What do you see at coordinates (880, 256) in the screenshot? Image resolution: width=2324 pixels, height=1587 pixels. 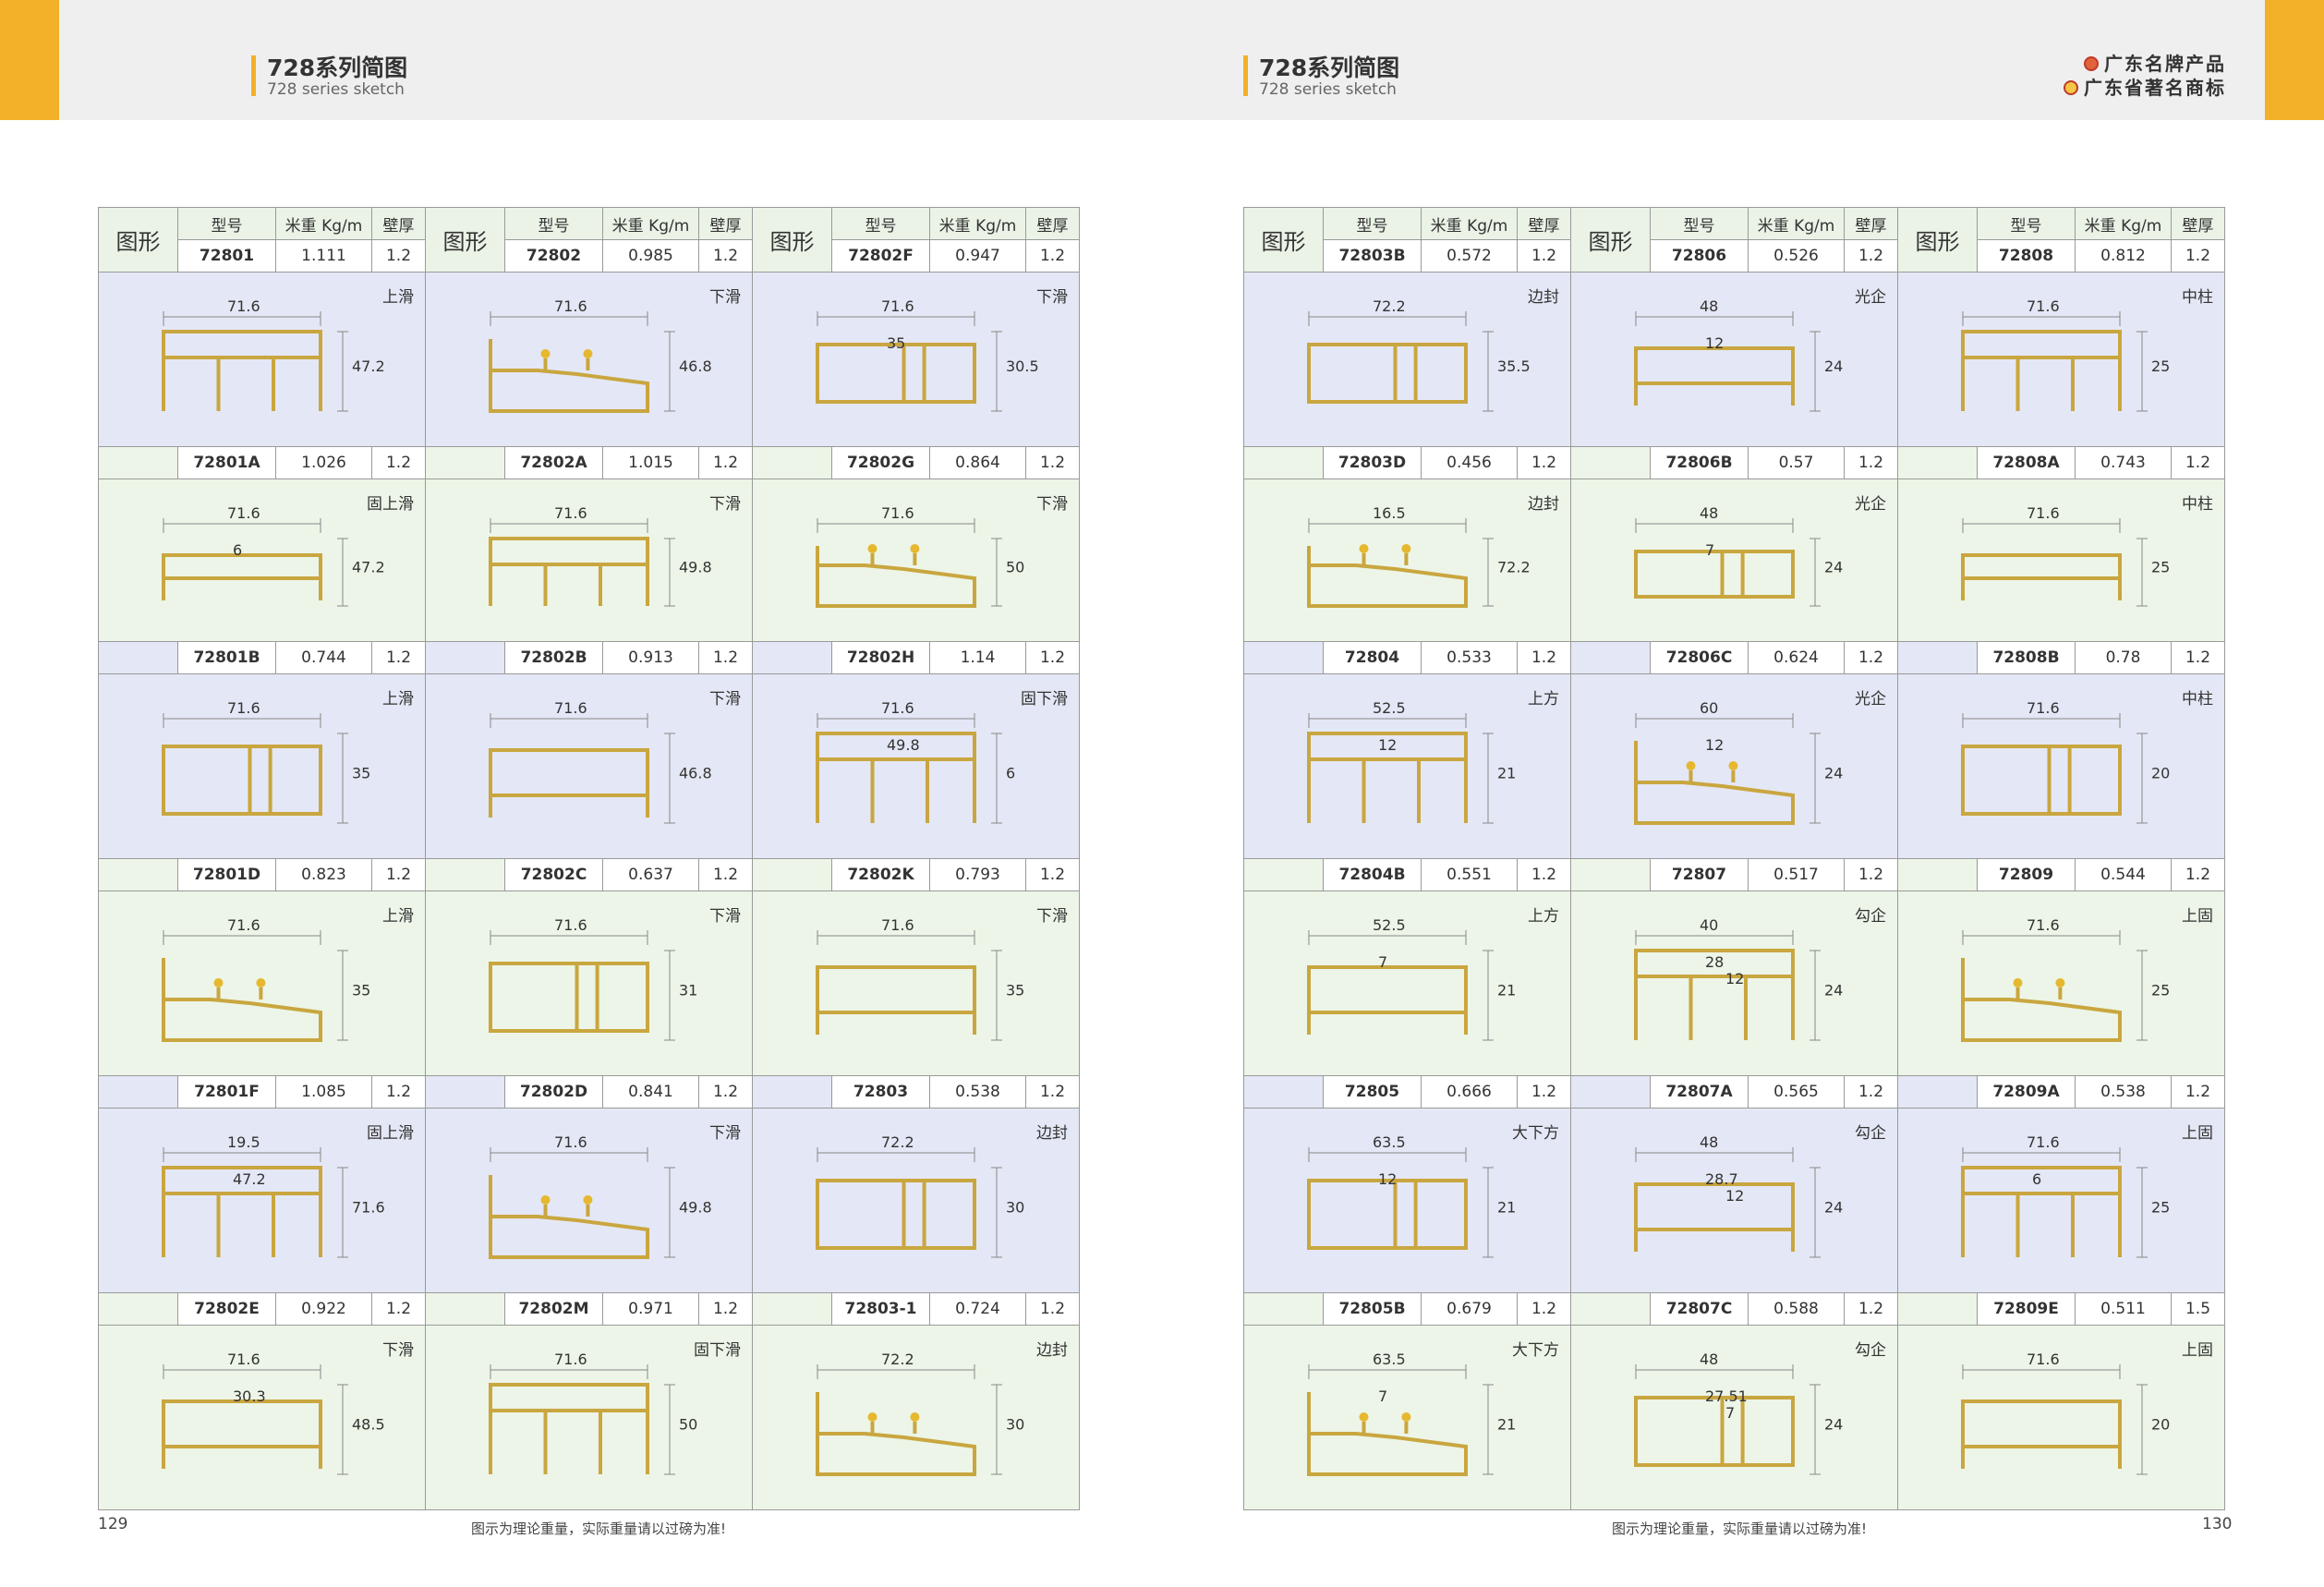 I see `model-code: 72802F` at bounding box center [880, 256].